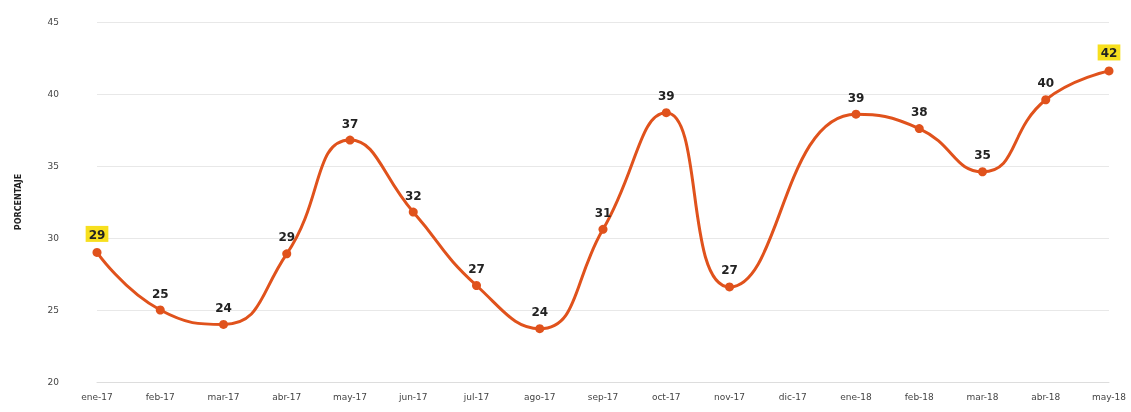 This screenshot has width=1131, height=412. What do you see at coordinates (603, 212) in the screenshot?
I see `data-label: 31` at bounding box center [603, 212].